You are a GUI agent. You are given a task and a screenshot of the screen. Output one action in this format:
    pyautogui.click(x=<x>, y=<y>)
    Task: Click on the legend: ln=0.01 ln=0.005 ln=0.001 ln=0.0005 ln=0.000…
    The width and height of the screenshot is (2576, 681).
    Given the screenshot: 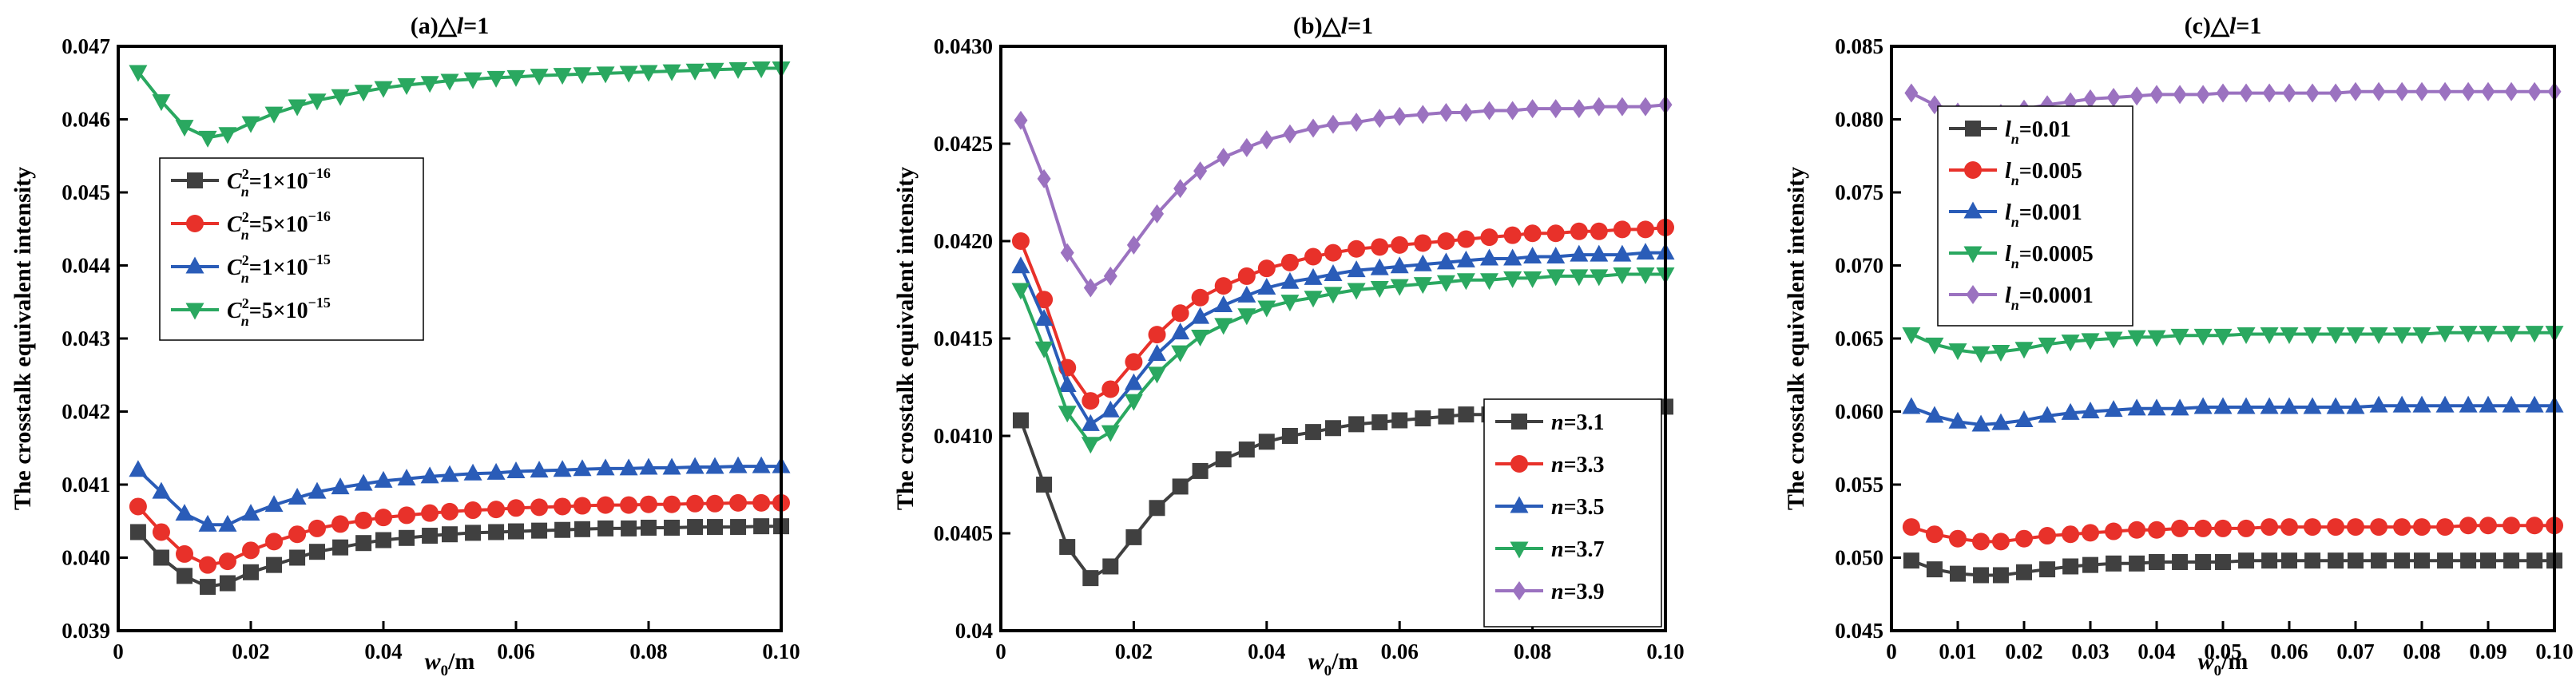 What is the action you would take?
    pyautogui.click(x=2035, y=216)
    